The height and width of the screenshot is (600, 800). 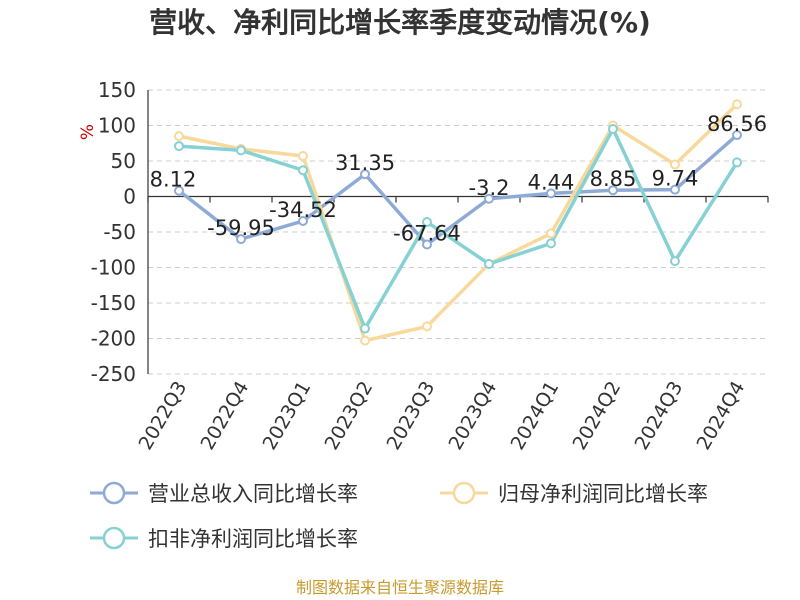 What do you see at coordinates (365, 163) in the screenshot?
I see `data-label: 31.35` at bounding box center [365, 163].